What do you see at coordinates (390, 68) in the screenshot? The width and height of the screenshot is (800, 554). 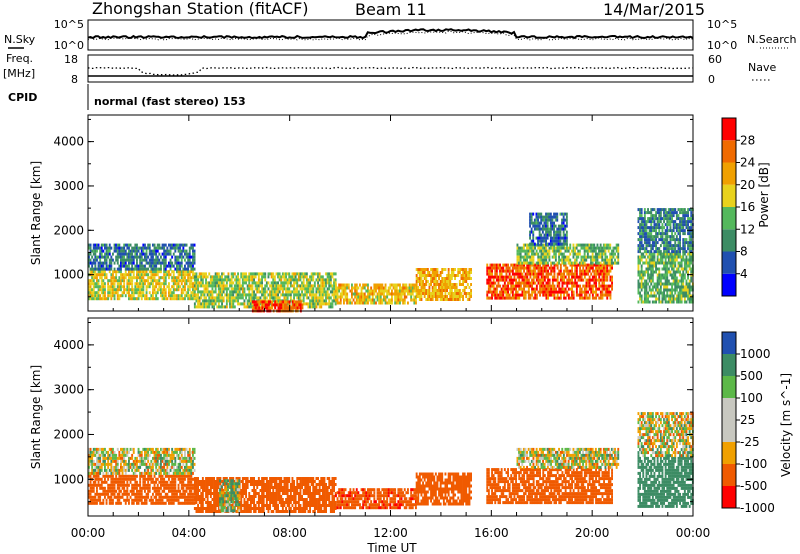 I see `freq-strip-frame` at bounding box center [390, 68].